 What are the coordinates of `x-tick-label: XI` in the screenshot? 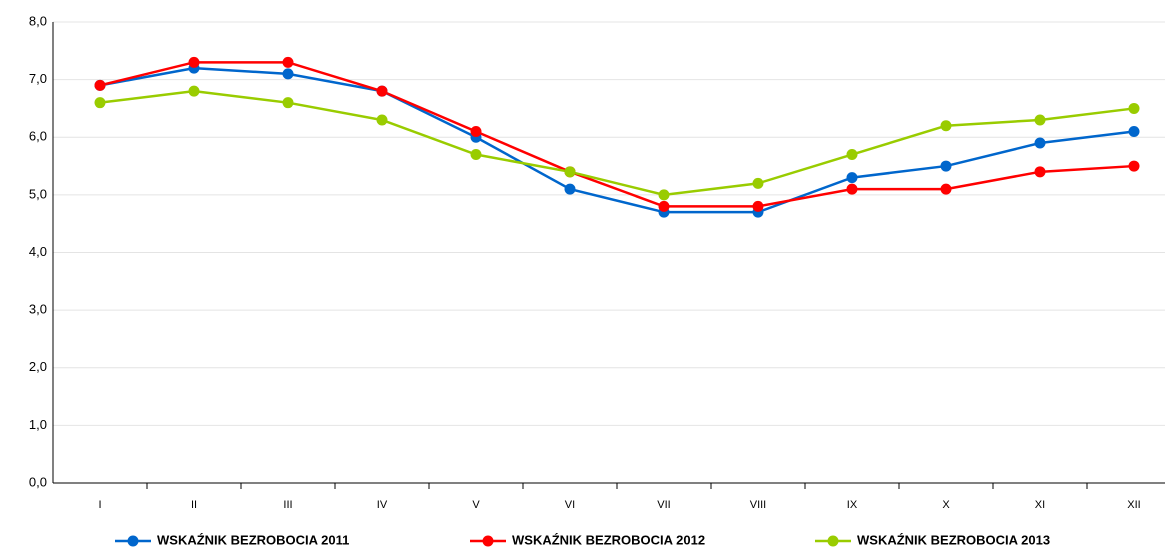 It's located at (1040, 505).